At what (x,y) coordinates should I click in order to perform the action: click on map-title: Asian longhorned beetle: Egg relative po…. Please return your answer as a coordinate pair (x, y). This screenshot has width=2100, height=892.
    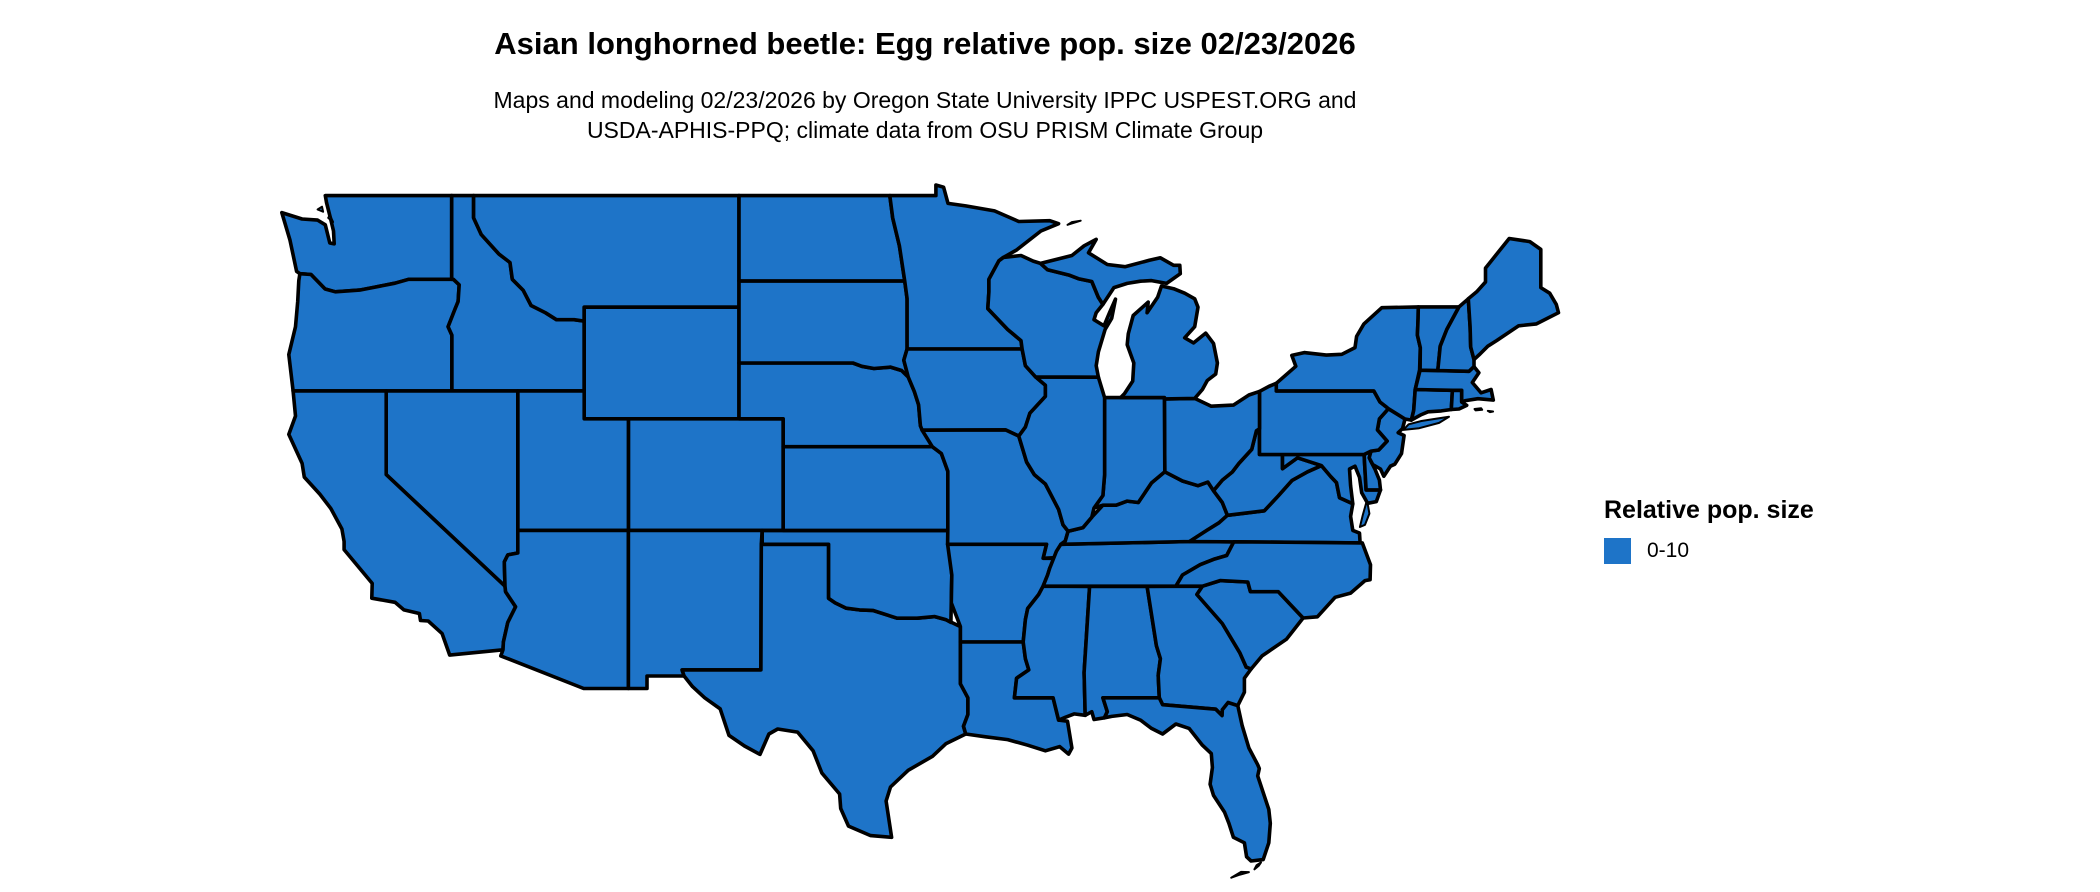
    Looking at the image, I should click on (925, 43).